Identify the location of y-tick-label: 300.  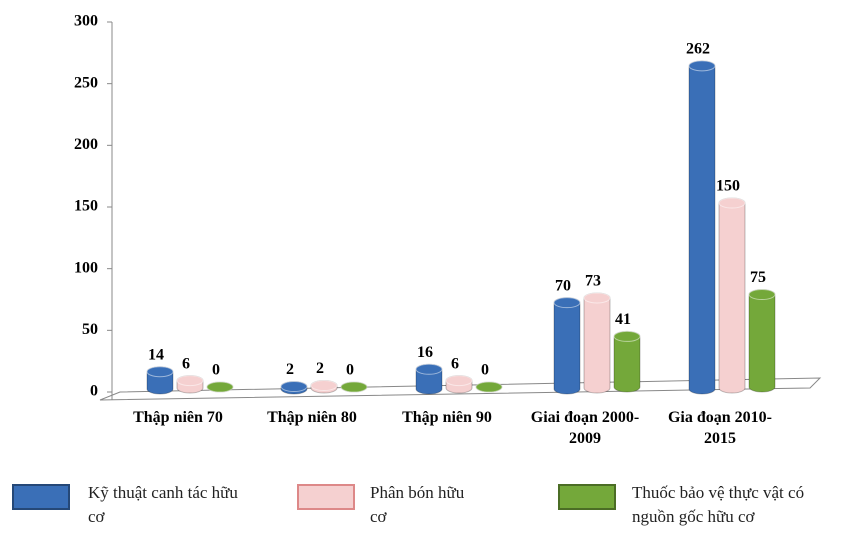
(86, 21).